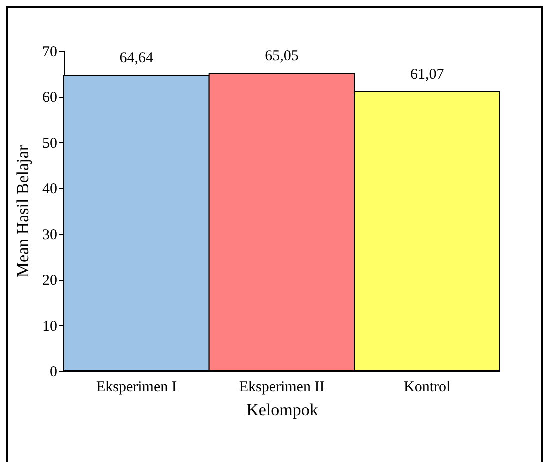  I want to click on x-tick-label: Kontrol, so click(427, 388).